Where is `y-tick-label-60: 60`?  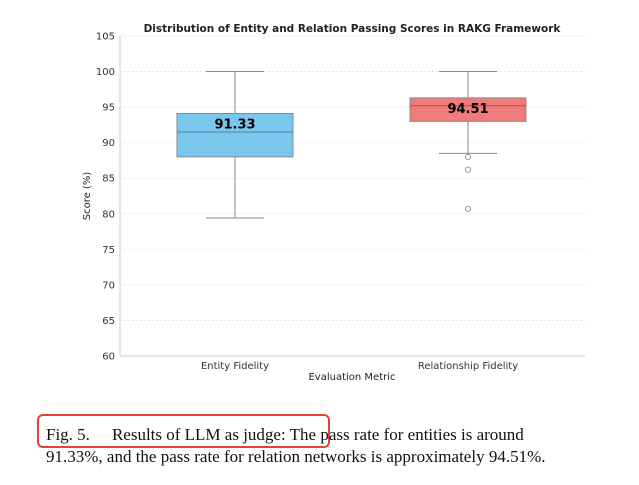 y-tick-label-60: 60 is located at coordinates (108, 357).